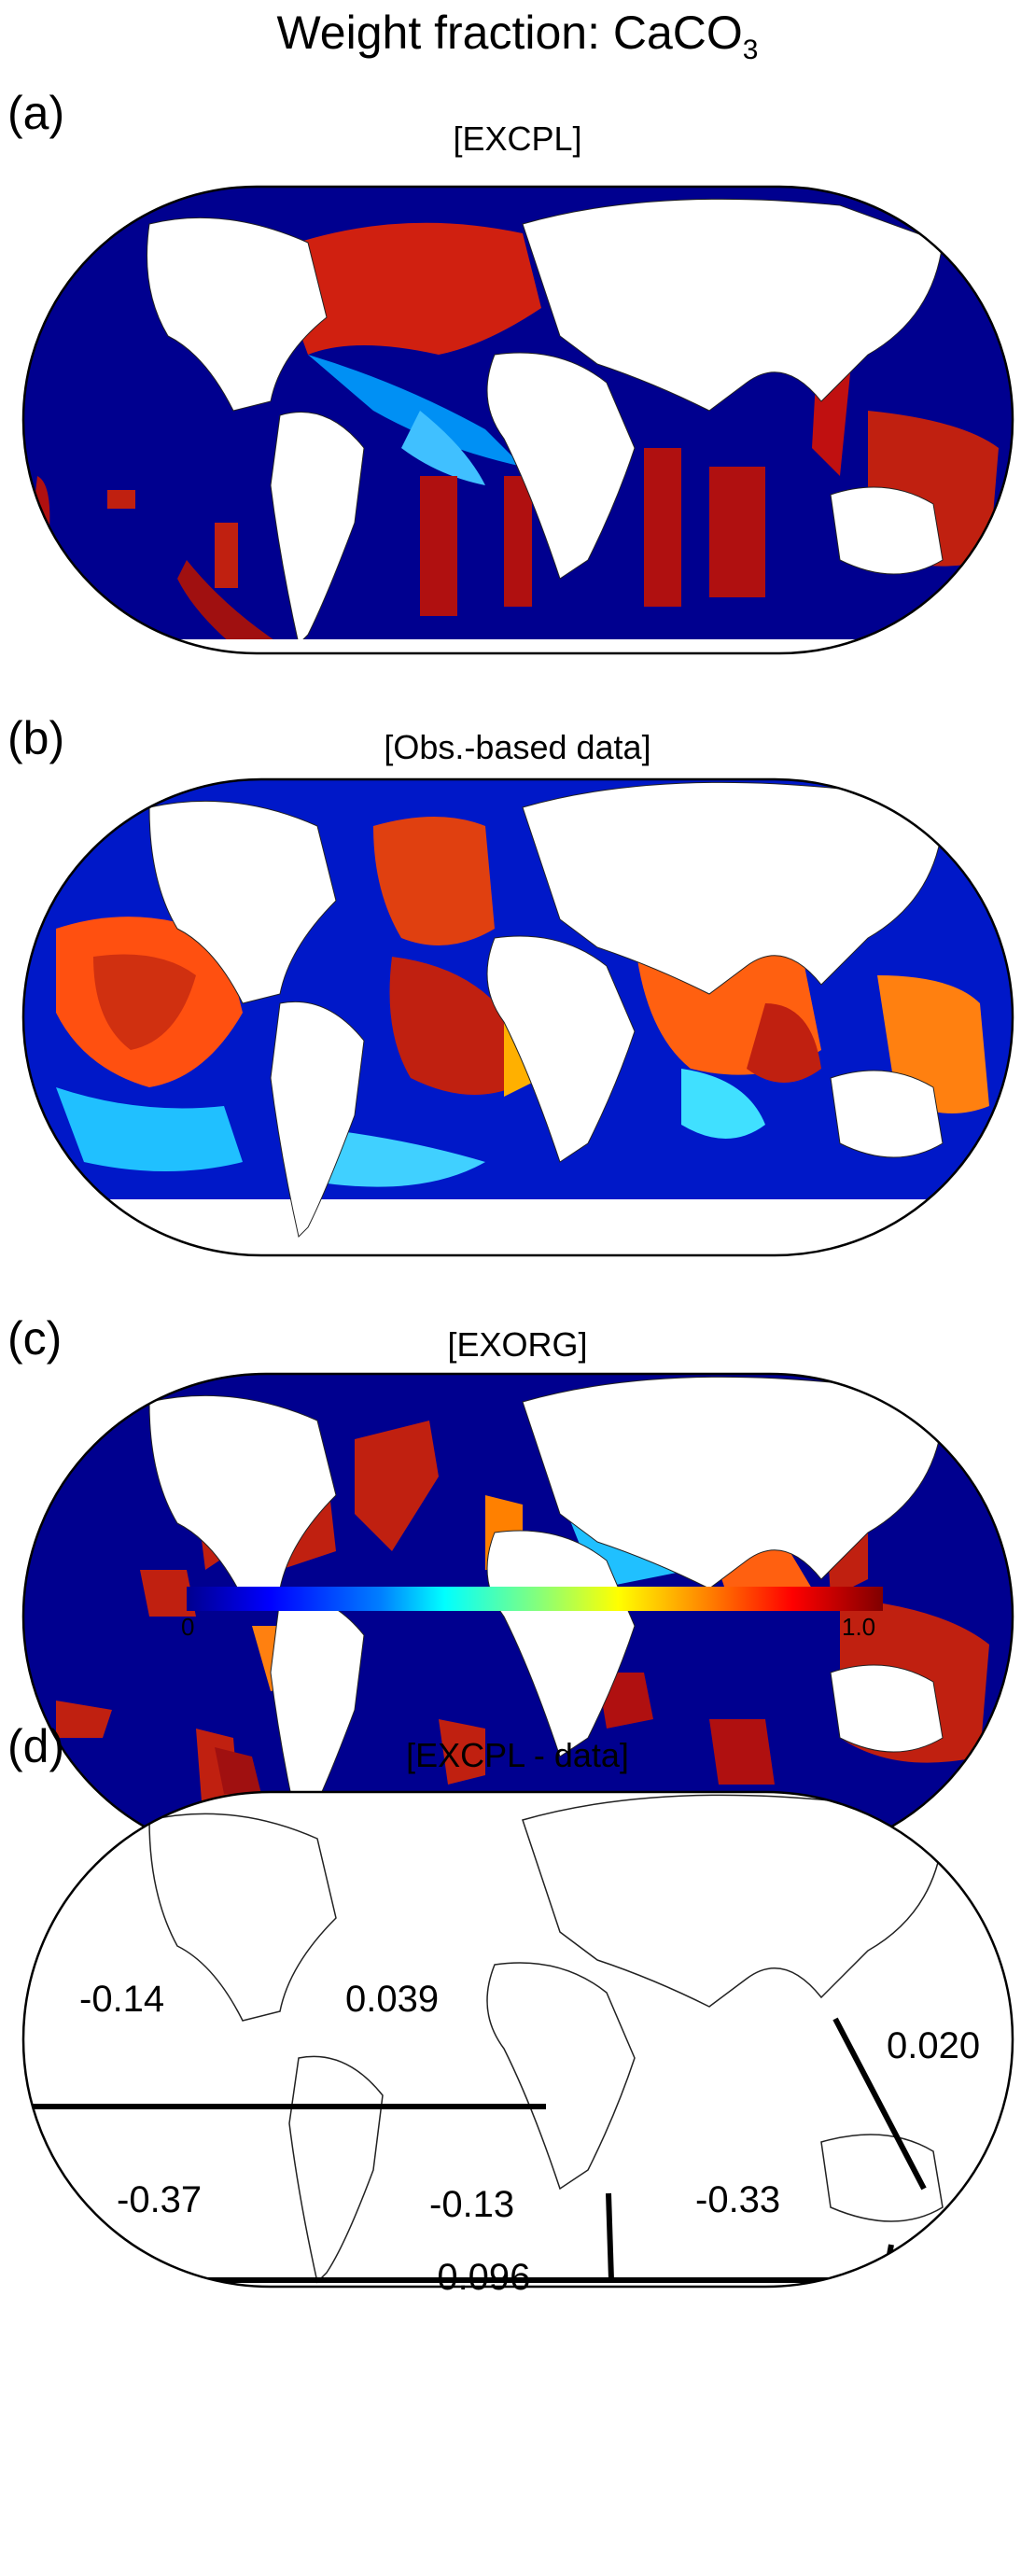  What do you see at coordinates (188, 1627) in the screenshot?
I see `colorbar-min-label: 0` at bounding box center [188, 1627].